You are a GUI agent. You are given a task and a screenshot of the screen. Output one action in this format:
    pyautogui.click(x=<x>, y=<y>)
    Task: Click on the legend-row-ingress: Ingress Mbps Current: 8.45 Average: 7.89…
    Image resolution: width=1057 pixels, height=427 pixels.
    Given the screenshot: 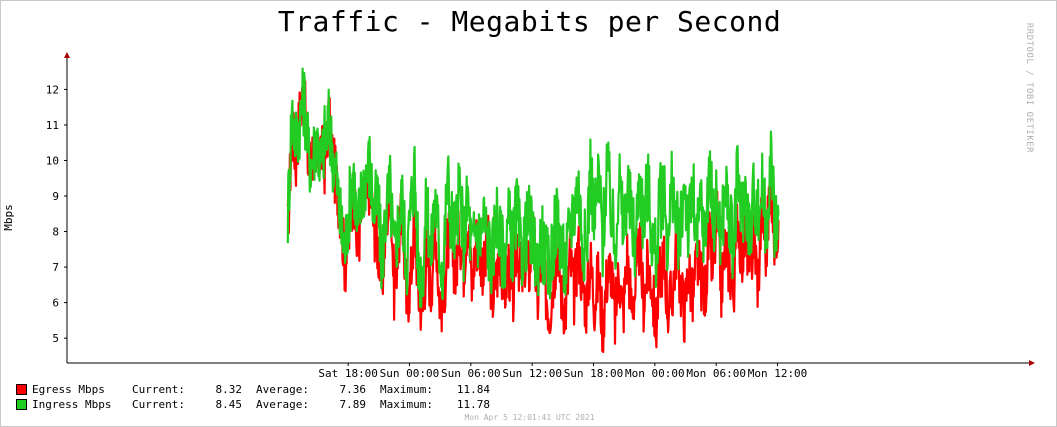 What is the action you would take?
    pyautogui.click(x=253, y=404)
    